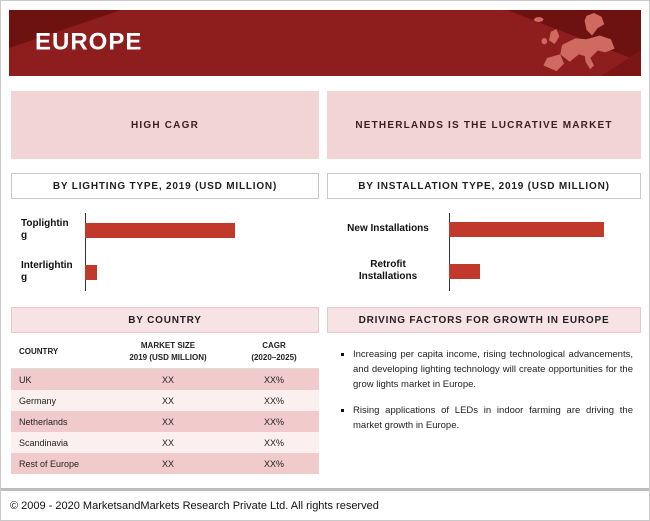 The height and width of the screenshot is (521, 650). What do you see at coordinates (38, 400) in the screenshot?
I see `cell-country: Germany` at bounding box center [38, 400].